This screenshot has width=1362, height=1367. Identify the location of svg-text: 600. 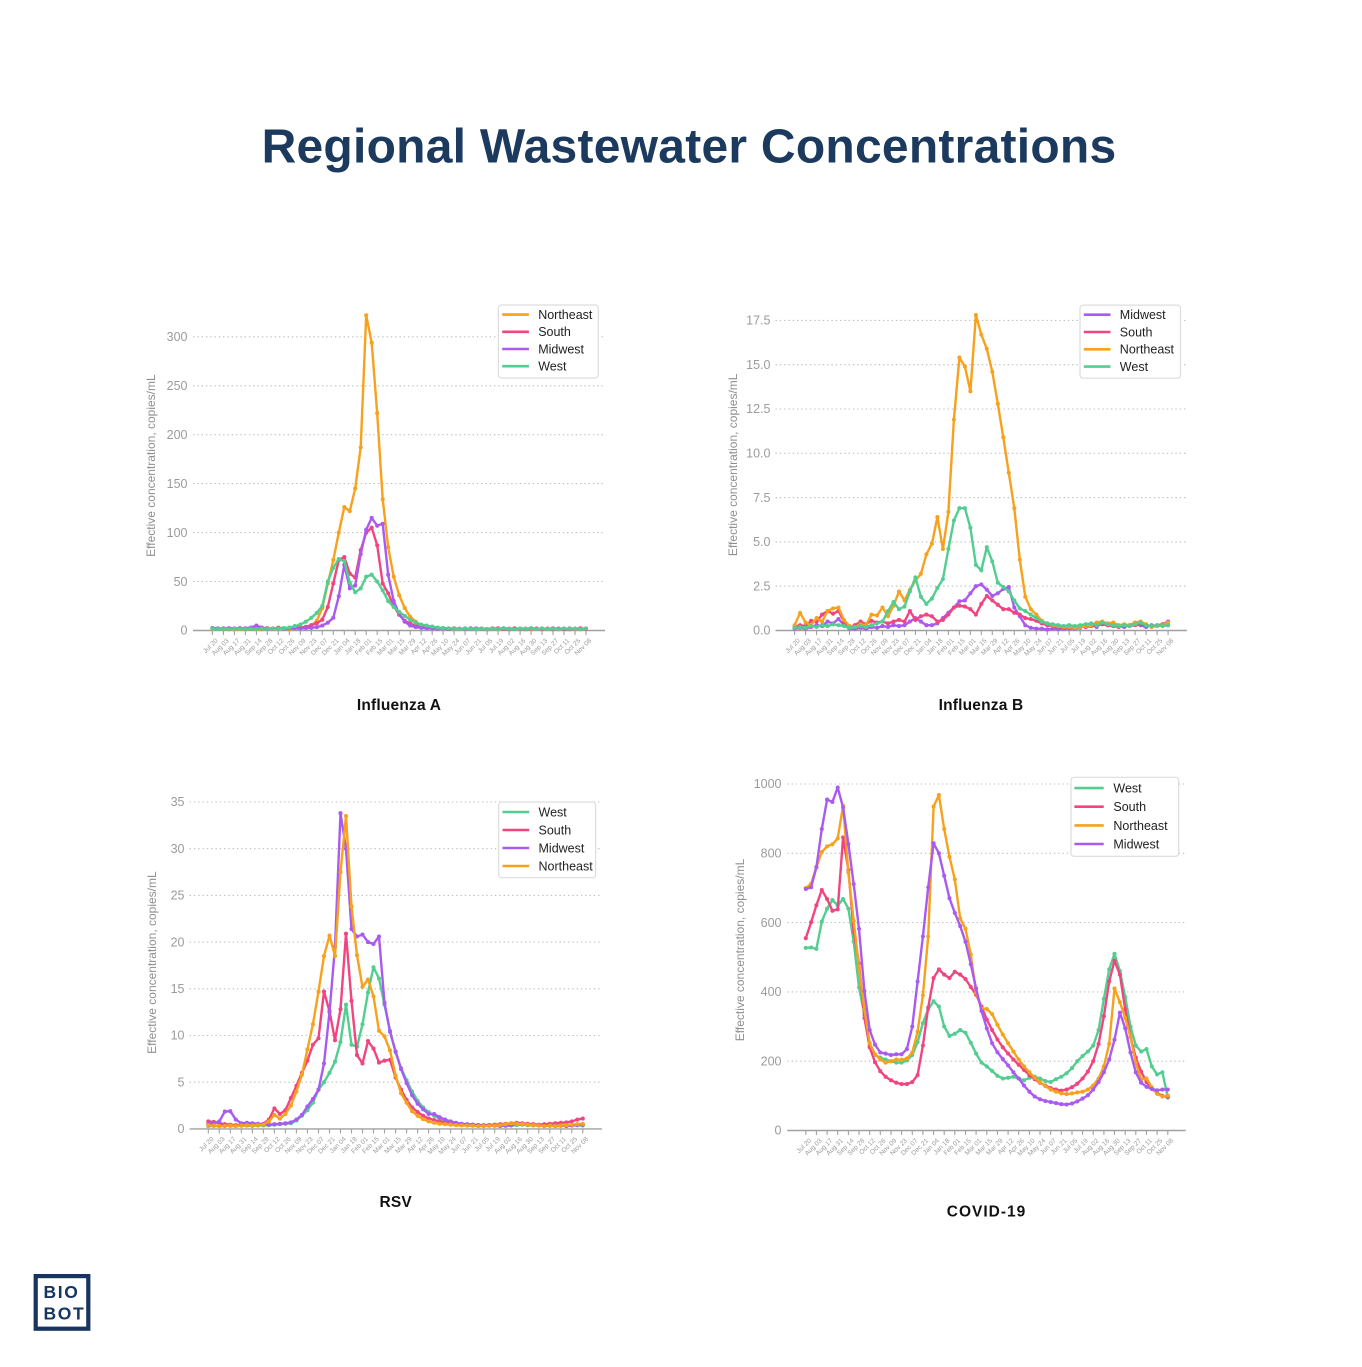
(771, 923).